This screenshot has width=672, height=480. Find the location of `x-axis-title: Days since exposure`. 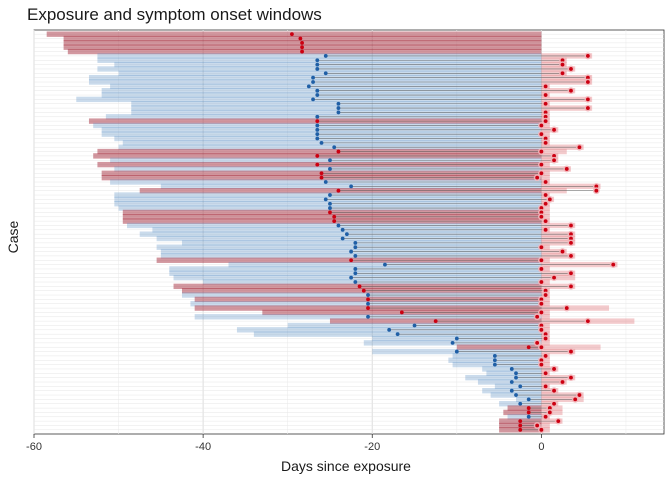

x-axis-title: Days since exposure is located at coordinates (346, 466).